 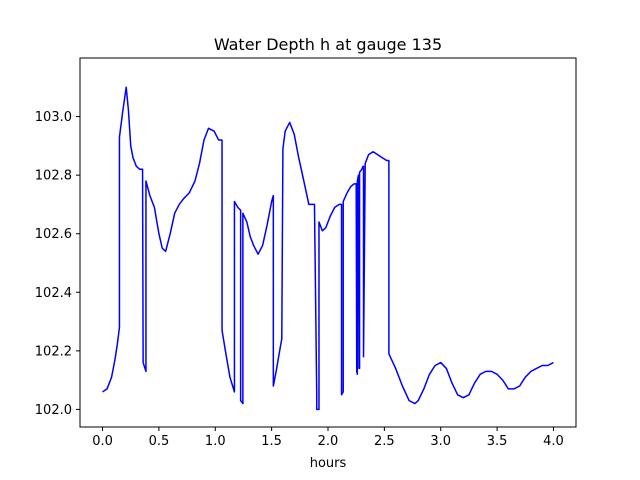 I want to click on x-tick-label: 3.5, so click(x=497, y=441).